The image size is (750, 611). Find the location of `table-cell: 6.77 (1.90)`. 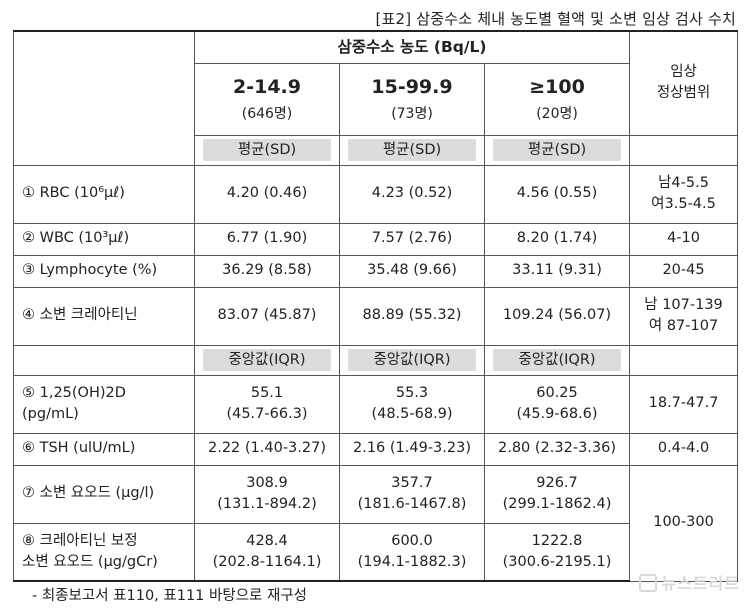

table-cell: 6.77 (1.90) is located at coordinates (267, 239).